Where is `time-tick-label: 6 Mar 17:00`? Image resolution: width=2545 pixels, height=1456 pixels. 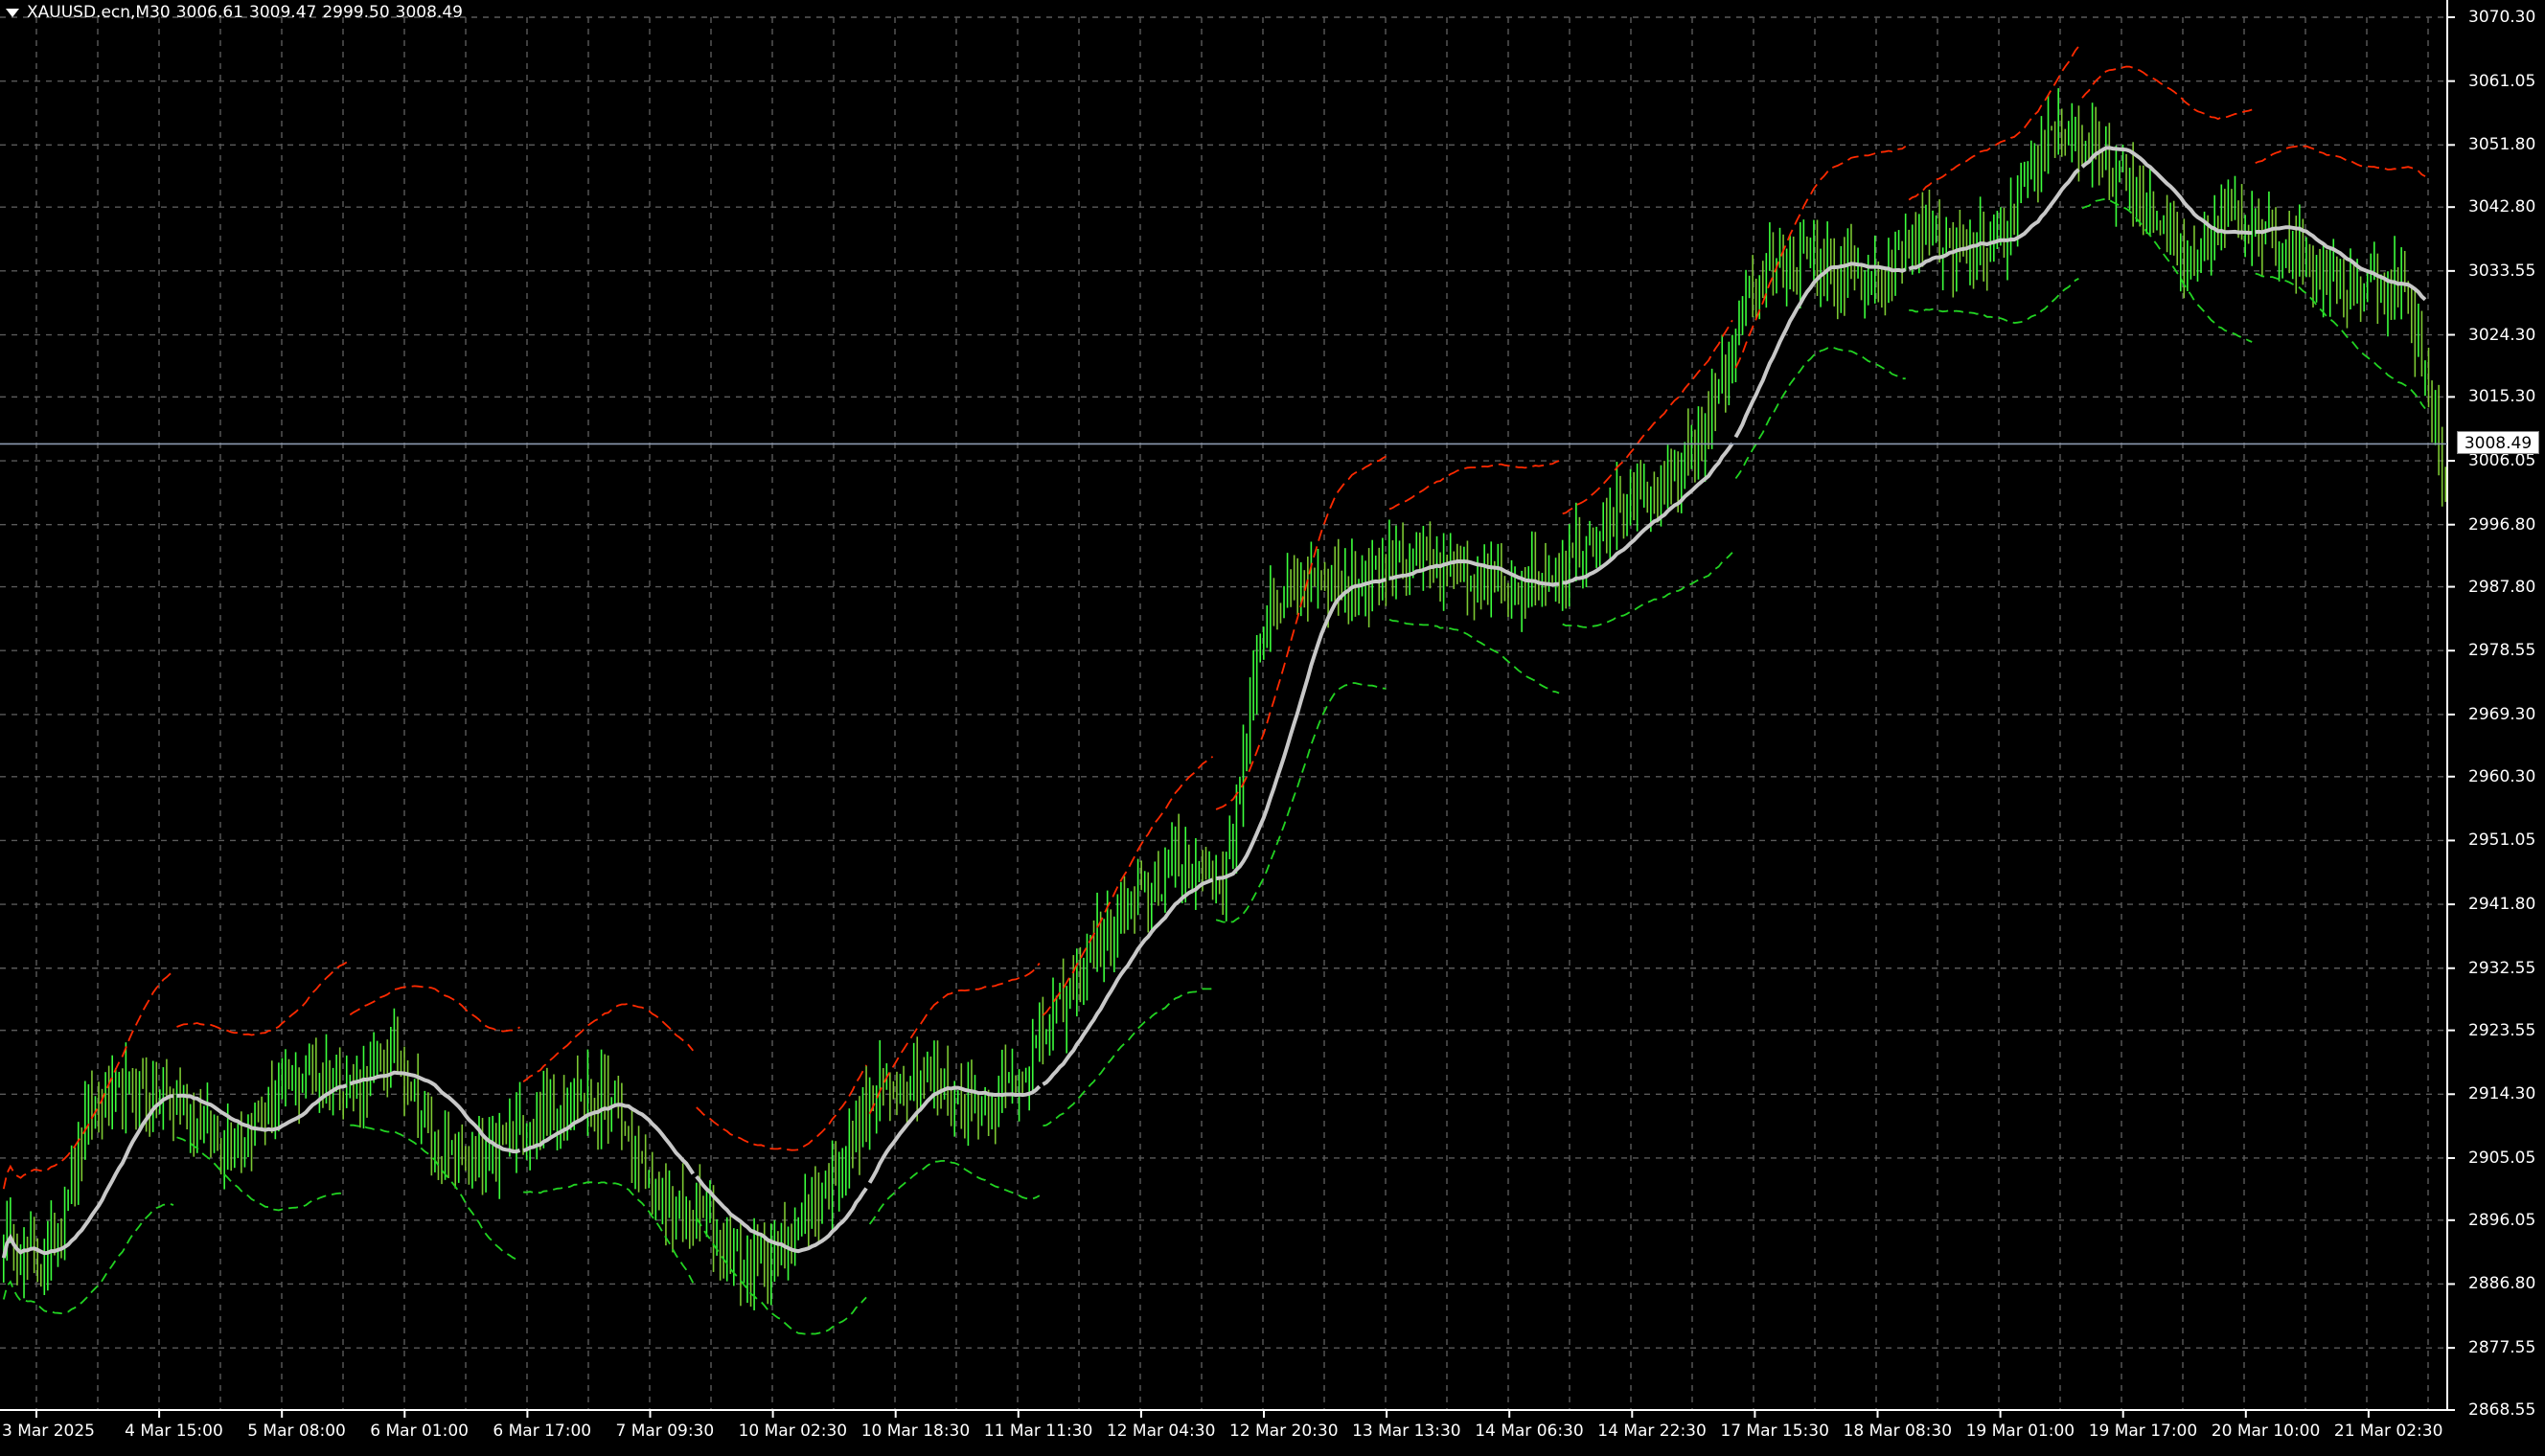
time-tick-label: 6 Mar 17:00 is located at coordinates (542, 1431).